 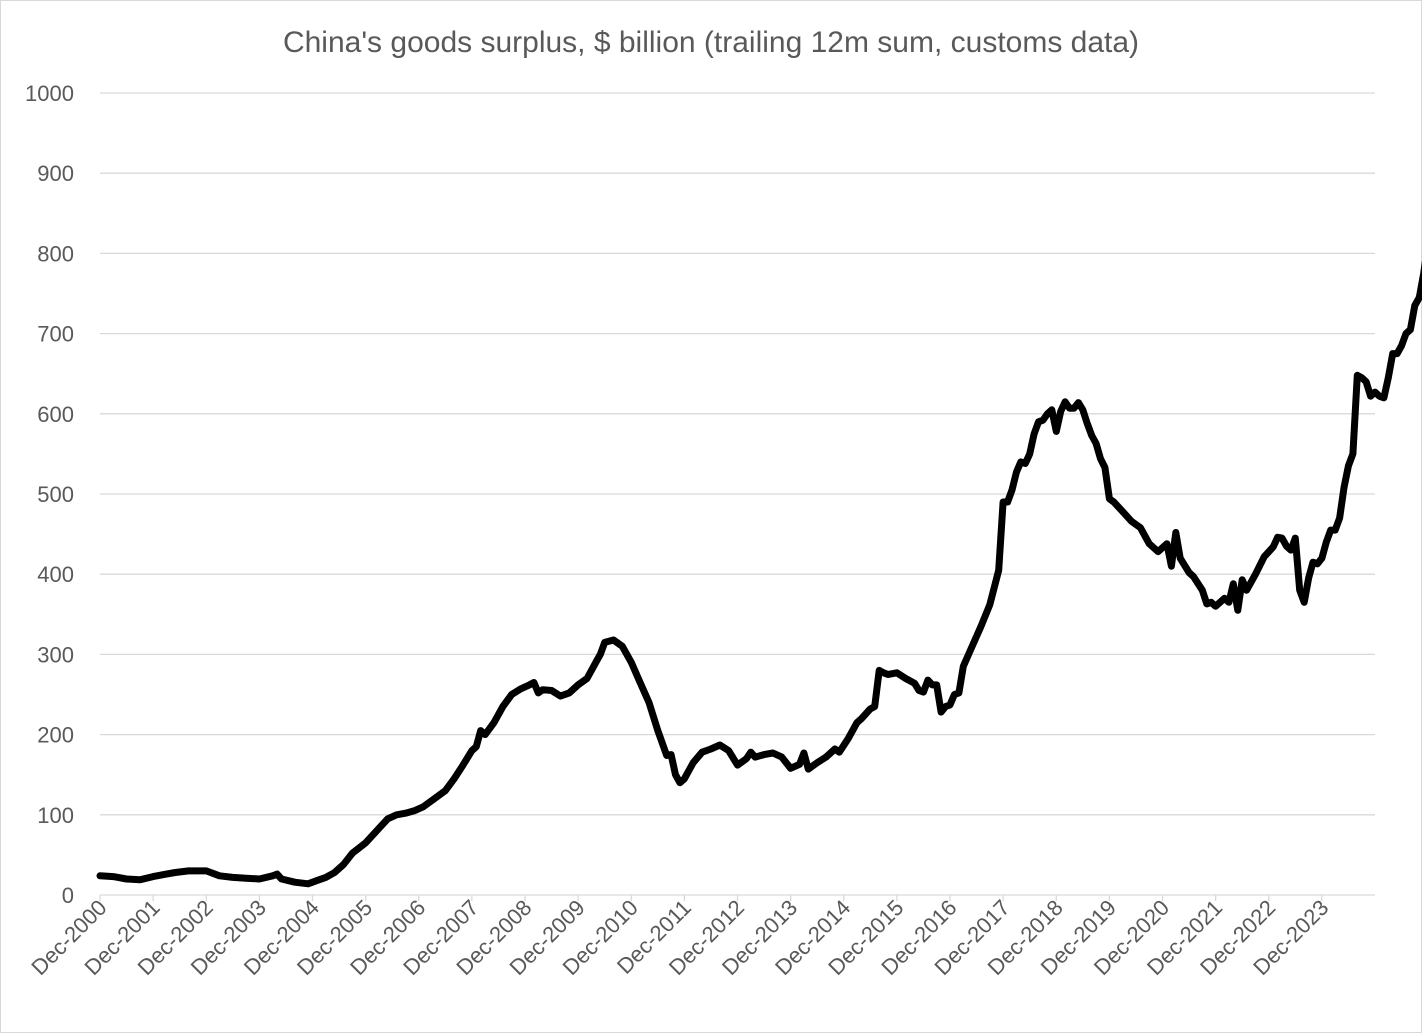 What do you see at coordinates (68, 895) in the screenshot?
I see `y-tick-label: 0` at bounding box center [68, 895].